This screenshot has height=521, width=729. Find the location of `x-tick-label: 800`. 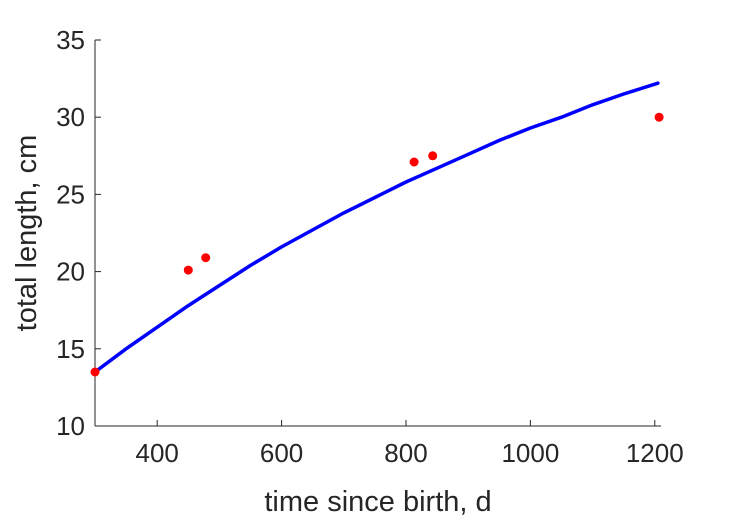

x-tick-label: 800 is located at coordinates (405, 453).